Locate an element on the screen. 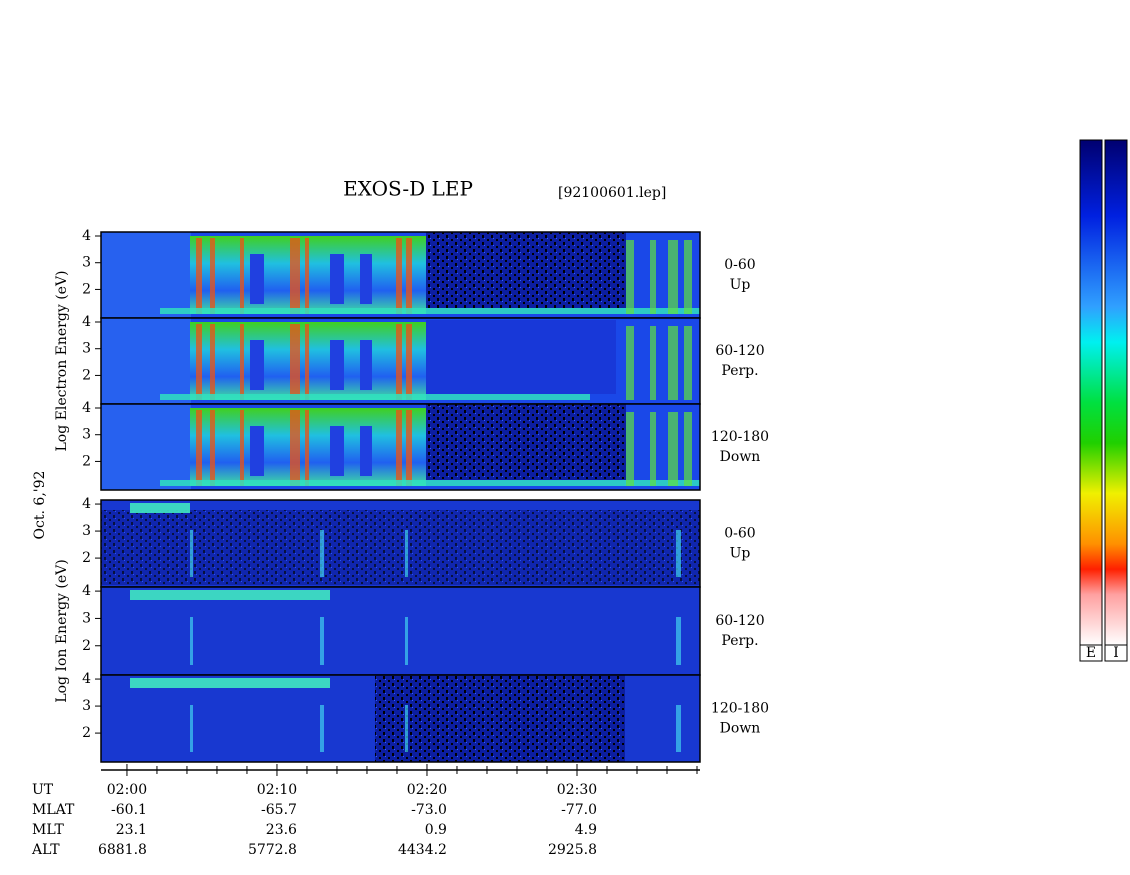 The height and width of the screenshot is (875, 1130). panel-label: 120-180 is located at coordinates (740, 437).